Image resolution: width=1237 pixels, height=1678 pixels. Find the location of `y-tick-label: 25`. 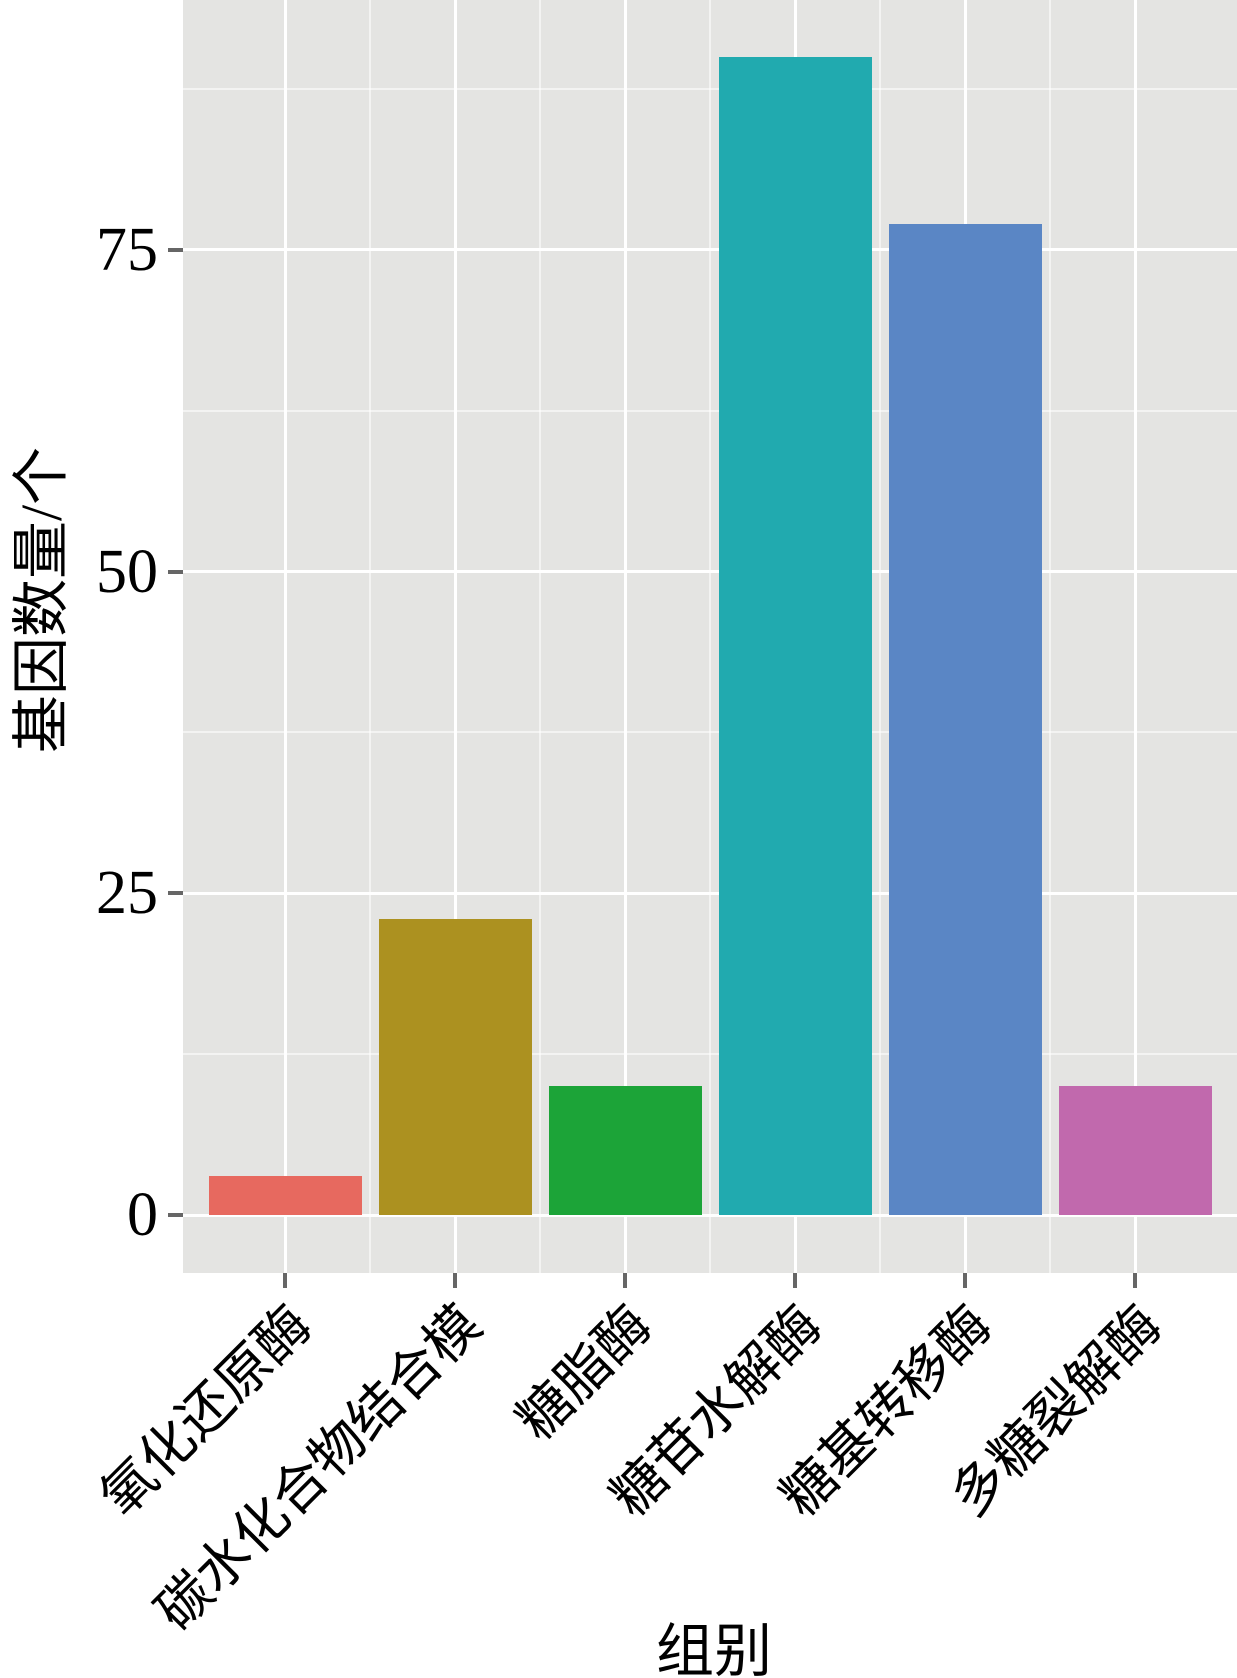

y-tick-label: 25 is located at coordinates (127, 893).